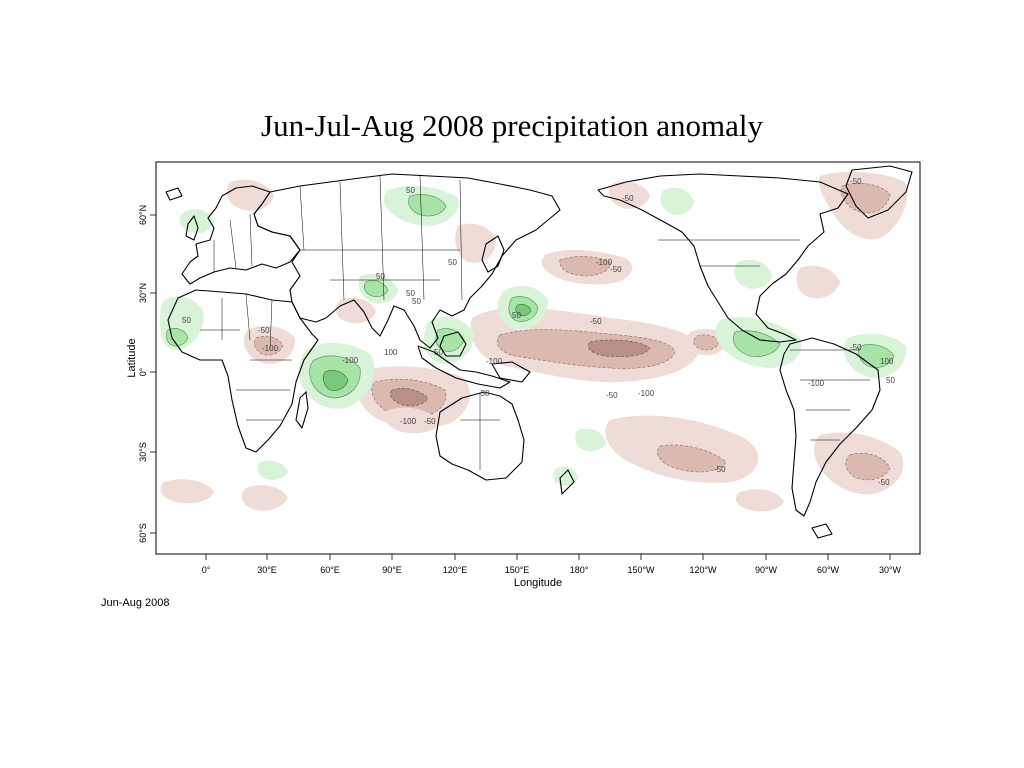 The width and height of the screenshot is (1024, 768). I want to click on lat-tick-label: 30°S, so click(143, 452).